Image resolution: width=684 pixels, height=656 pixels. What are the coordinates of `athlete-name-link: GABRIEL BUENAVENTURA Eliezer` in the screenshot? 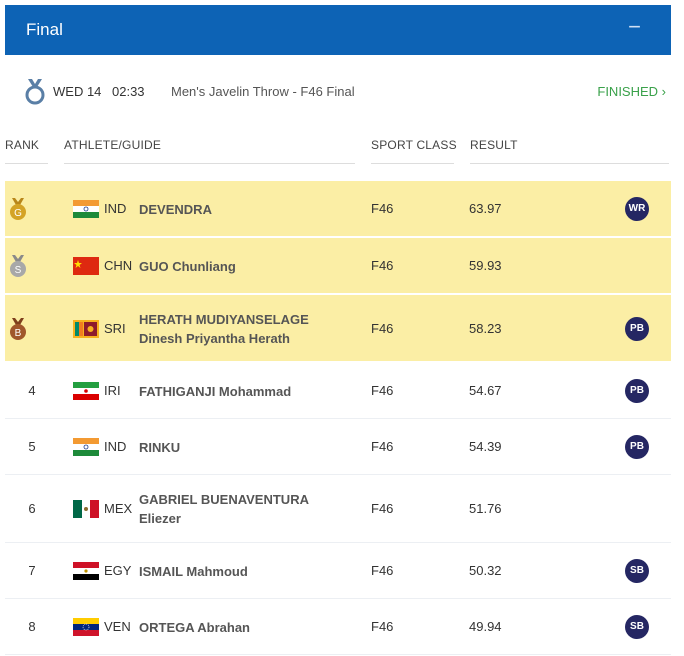 It's located at (224, 509).